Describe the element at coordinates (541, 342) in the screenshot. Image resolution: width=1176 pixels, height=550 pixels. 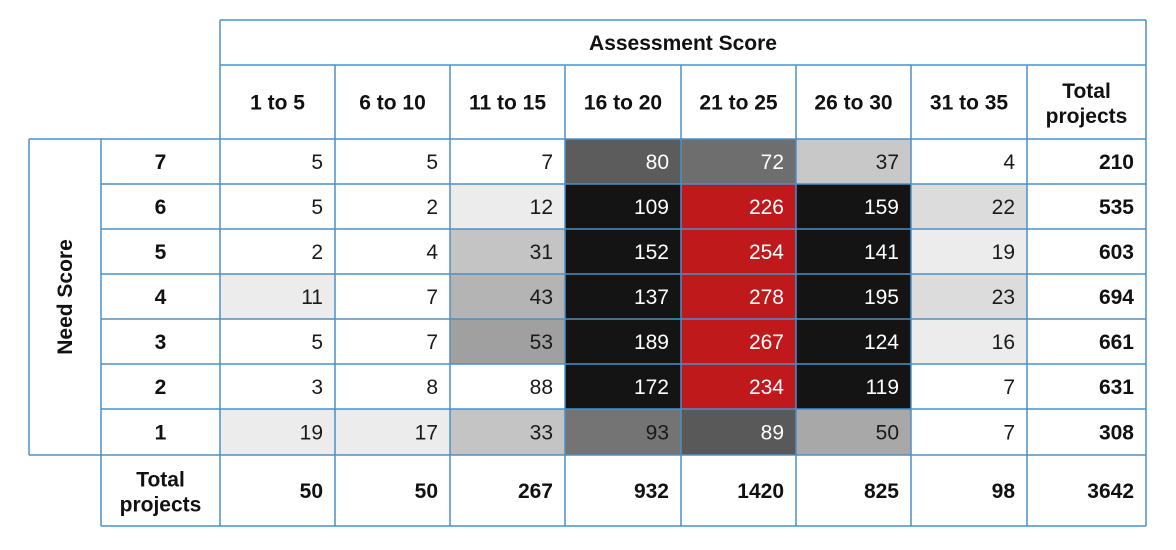
I see `cell-value: 53` at that location.